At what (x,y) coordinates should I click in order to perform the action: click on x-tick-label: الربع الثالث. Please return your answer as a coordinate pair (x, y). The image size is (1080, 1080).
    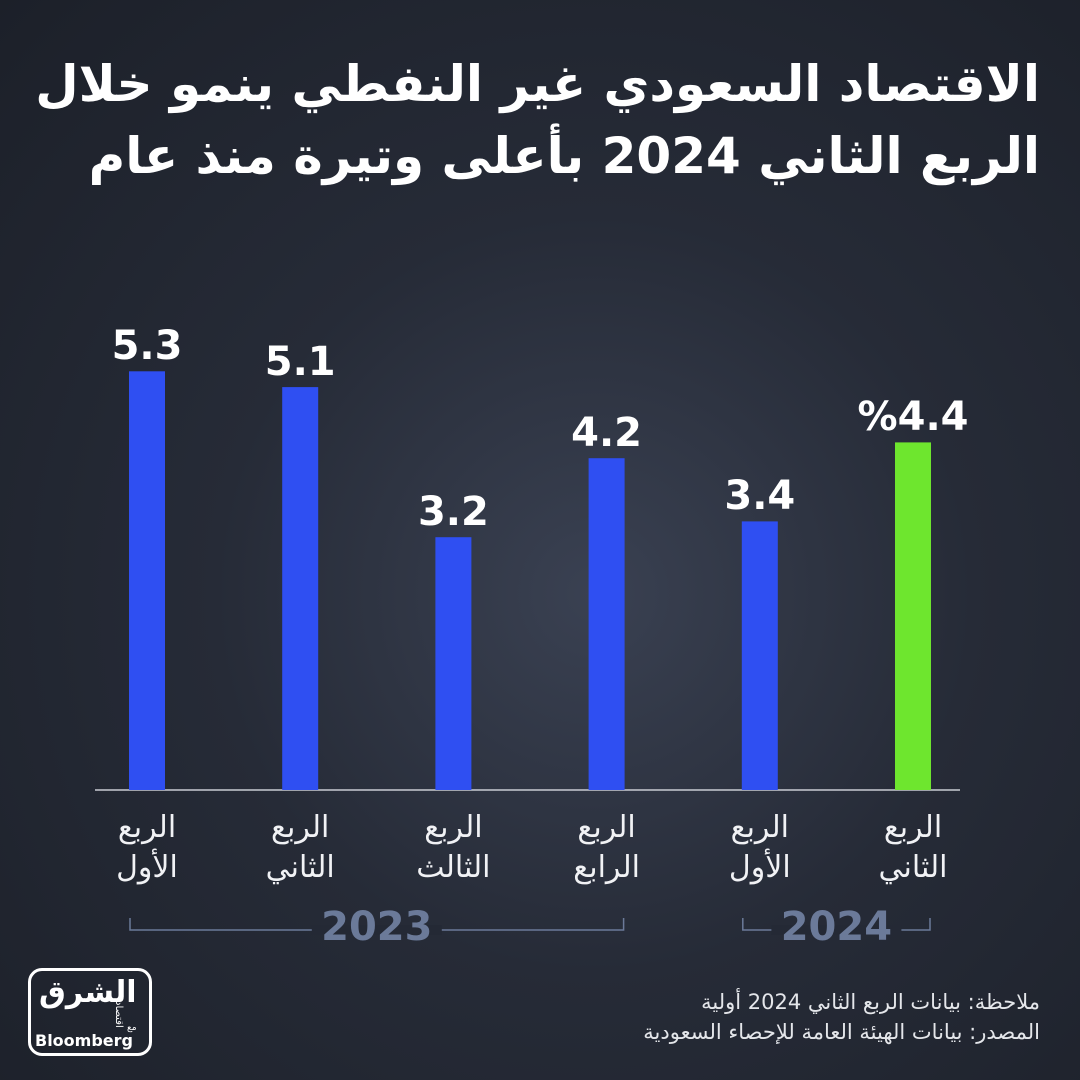
    Looking at the image, I should click on (453, 847).